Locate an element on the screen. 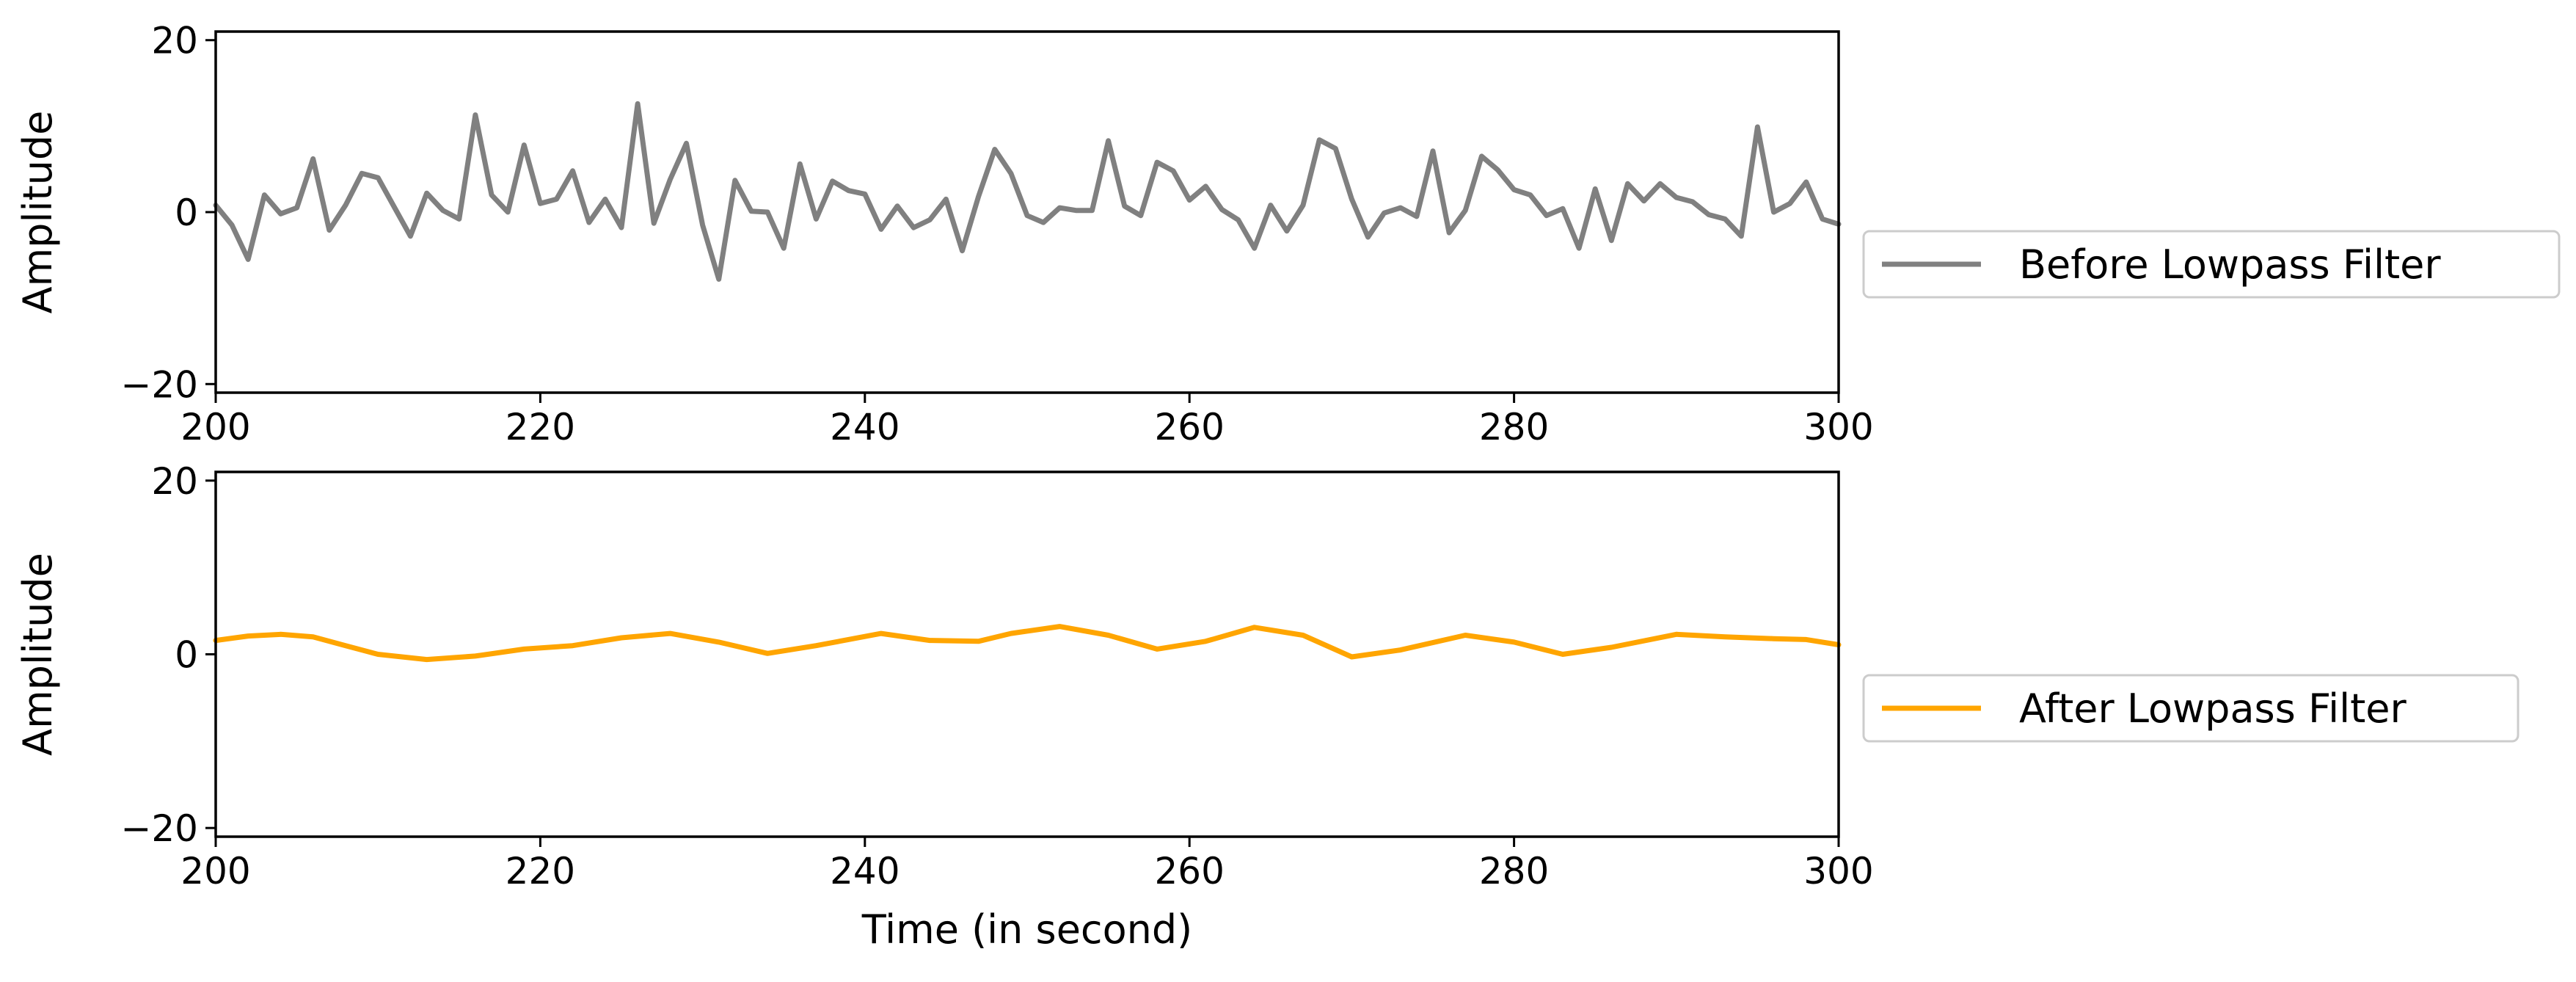 The image size is (2576, 982). legend: After Lowpass Filter is located at coordinates (2191, 708).